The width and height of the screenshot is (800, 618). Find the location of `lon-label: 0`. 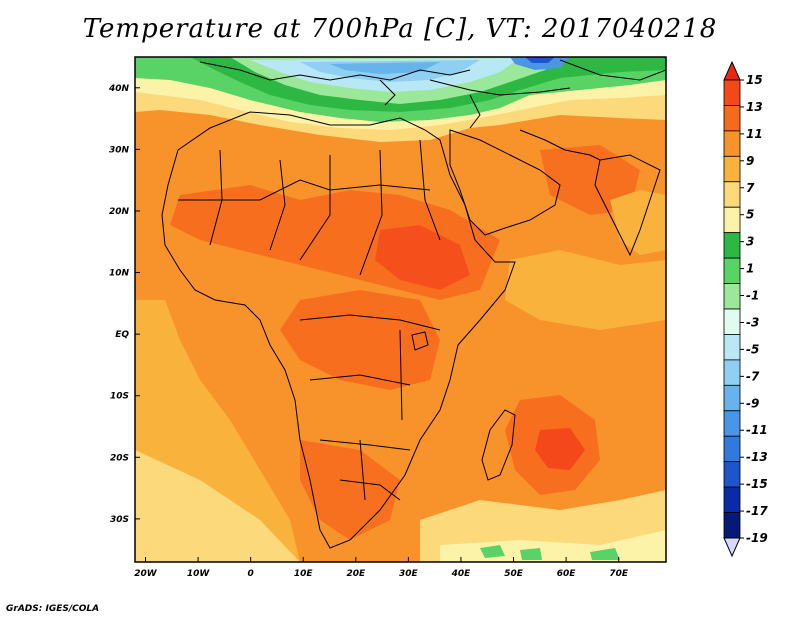

lon-label: 0 is located at coordinates (251, 574).